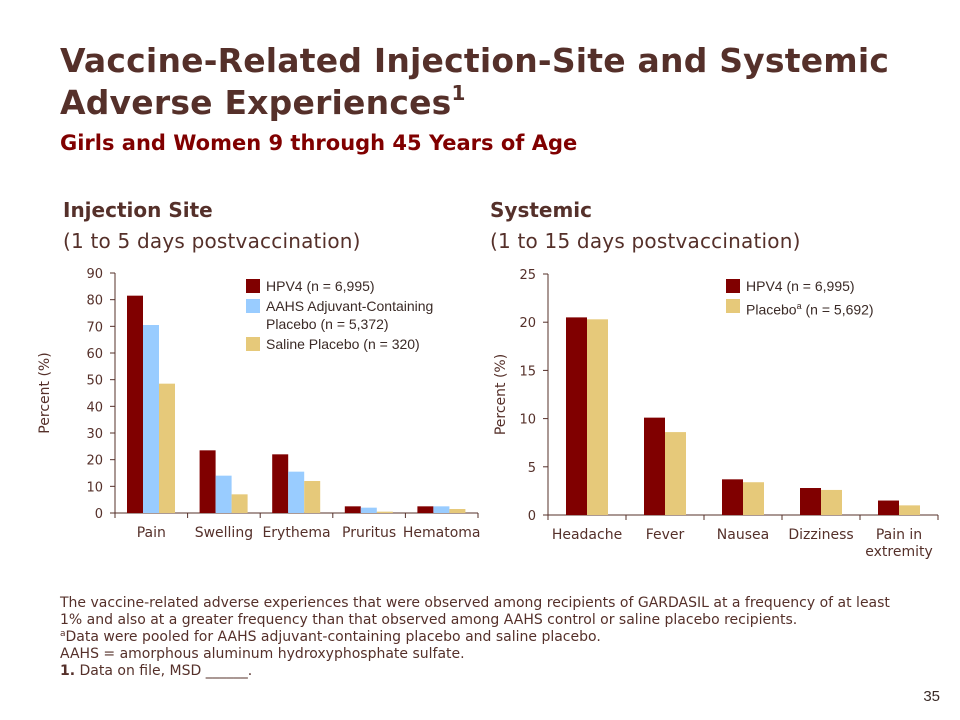 This screenshot has width=960, height=720. I want to click on injection-x-tick-label-erythema: Erythema, so click(296, 533).